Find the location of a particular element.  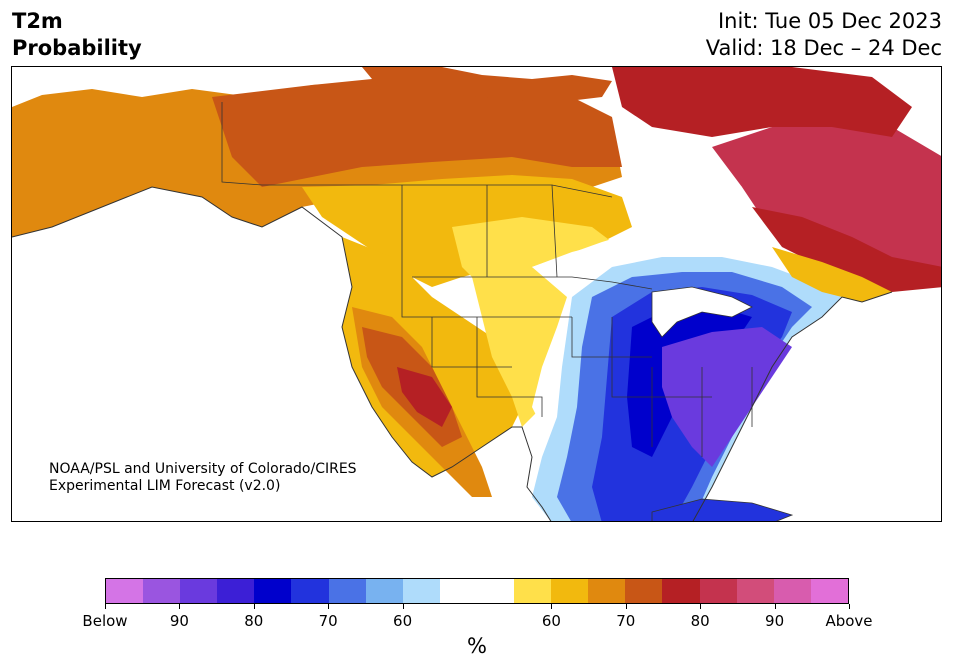

title-product: Probability is located at coordinates (77, 48).